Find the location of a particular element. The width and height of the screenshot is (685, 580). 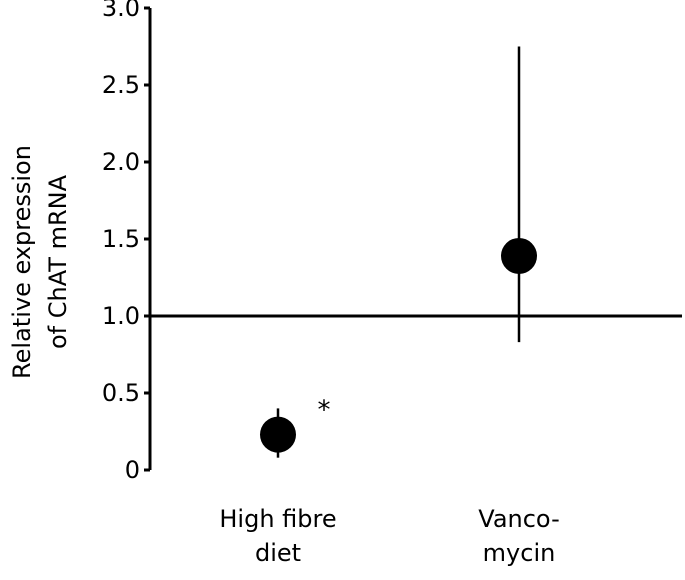

y-tick-label: 0.5 is located at coordinates (121, 393).